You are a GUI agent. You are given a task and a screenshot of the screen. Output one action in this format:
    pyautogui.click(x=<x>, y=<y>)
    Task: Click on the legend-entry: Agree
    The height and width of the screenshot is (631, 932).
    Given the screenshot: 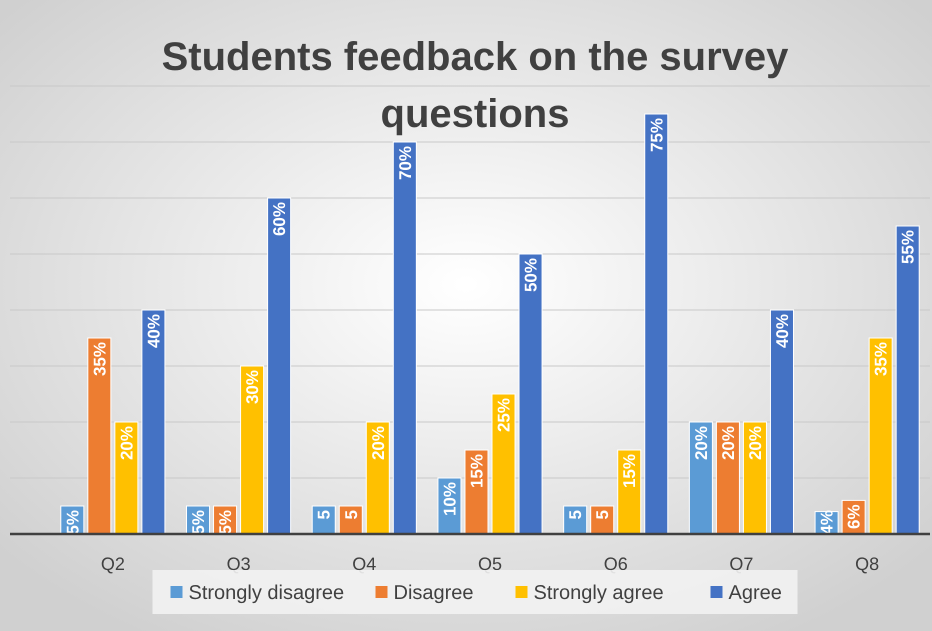 What is the action you would take?
    pyautogui.click(x=746, y=593)
    